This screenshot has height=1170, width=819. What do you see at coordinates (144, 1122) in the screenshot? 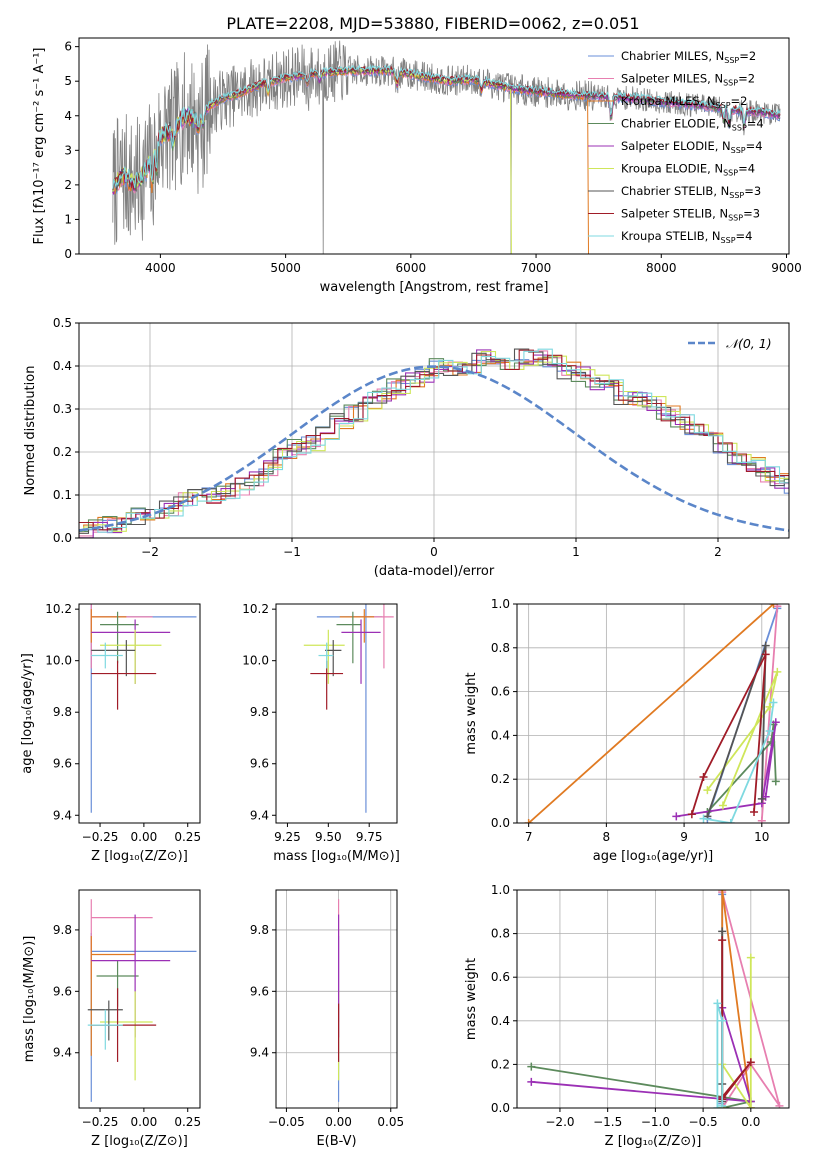
I see `mass_vs_Z-xtick-label: 0.00` at bounding box center [144, 1122].